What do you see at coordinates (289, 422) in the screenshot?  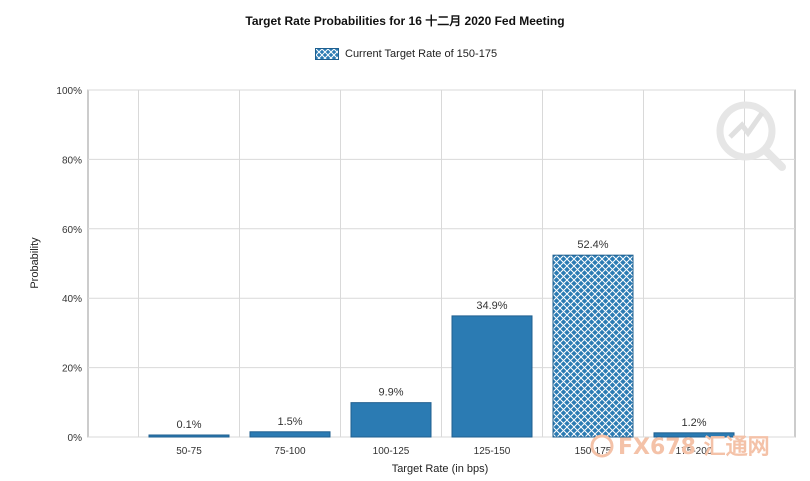 I see `data-label-75-100: 1.5%` at bounding box center [289, 422].